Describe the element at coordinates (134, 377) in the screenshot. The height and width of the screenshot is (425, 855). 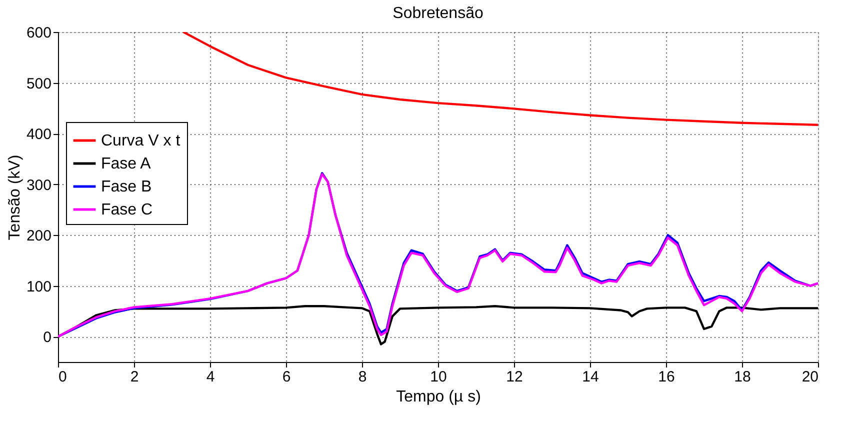
I see `x-tick-label: 2` at that location.